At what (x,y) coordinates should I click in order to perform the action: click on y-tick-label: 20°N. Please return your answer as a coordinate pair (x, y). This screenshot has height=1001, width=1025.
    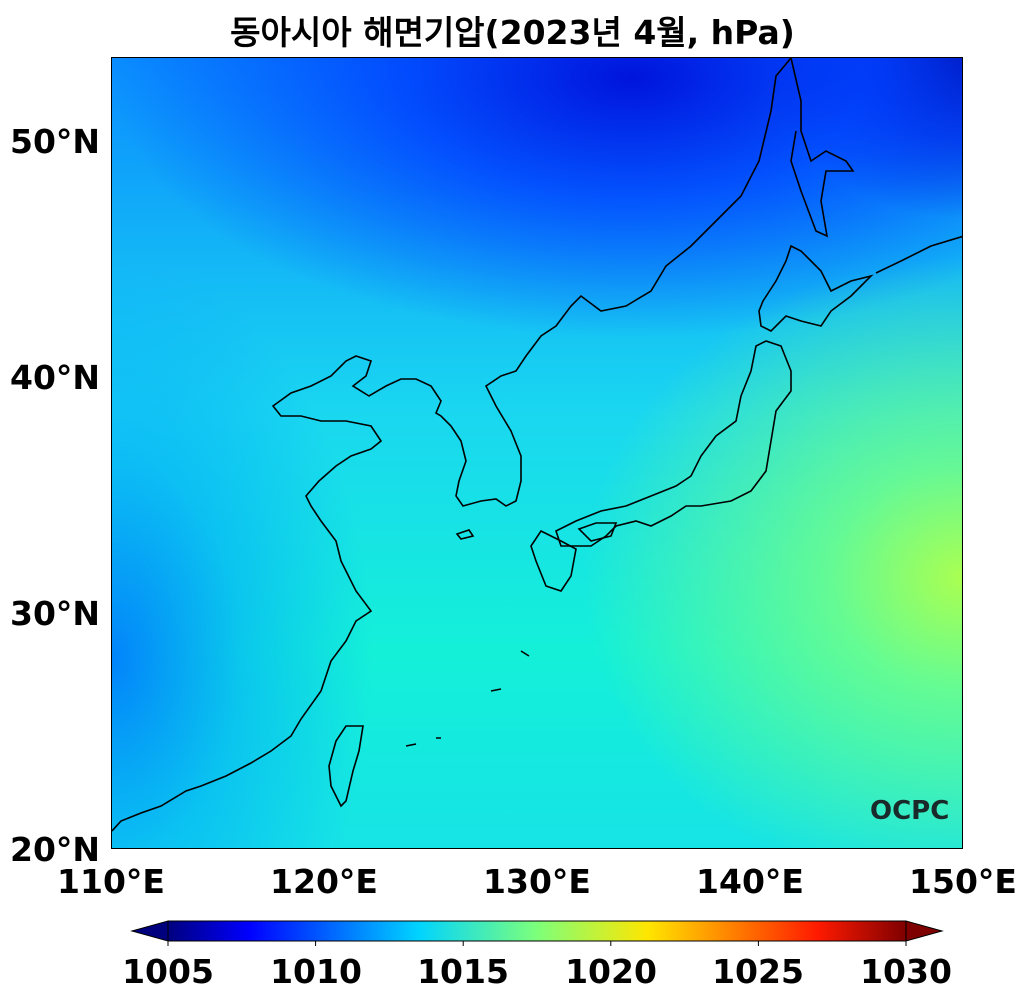
    Looking at the image, I should click on (55, 849).